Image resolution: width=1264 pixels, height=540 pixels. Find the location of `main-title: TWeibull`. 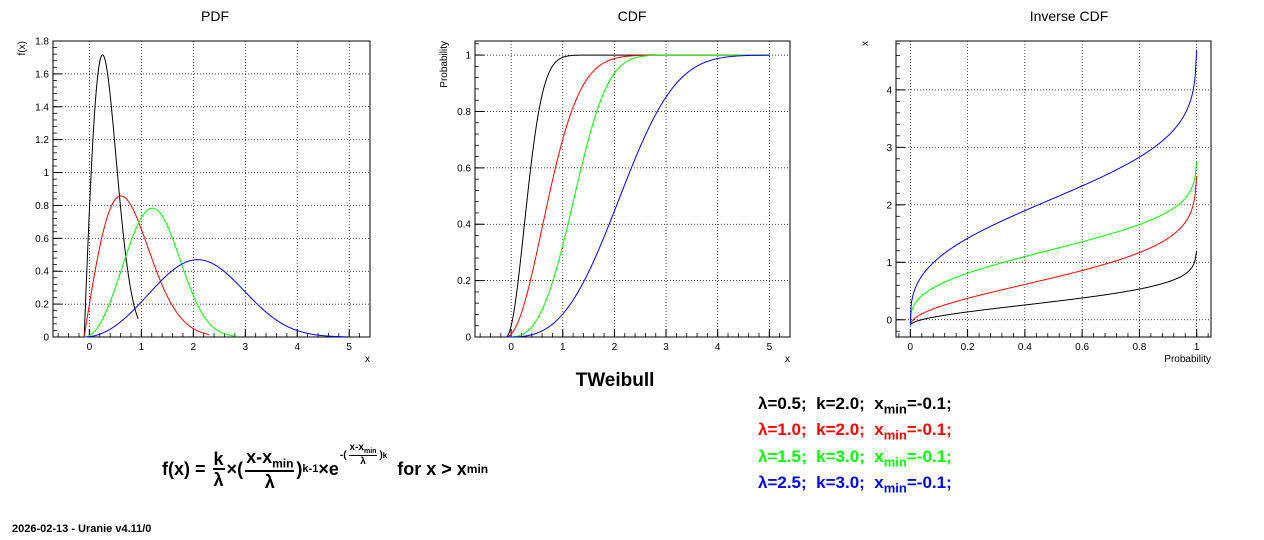

main-title: TWeibull is located at coordinates (615, 380).